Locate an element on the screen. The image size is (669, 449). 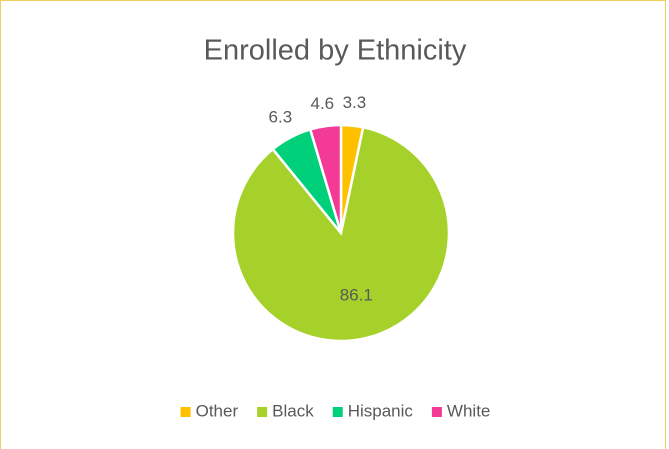
data-label: 3.3 is located at coordinates (355, 102).